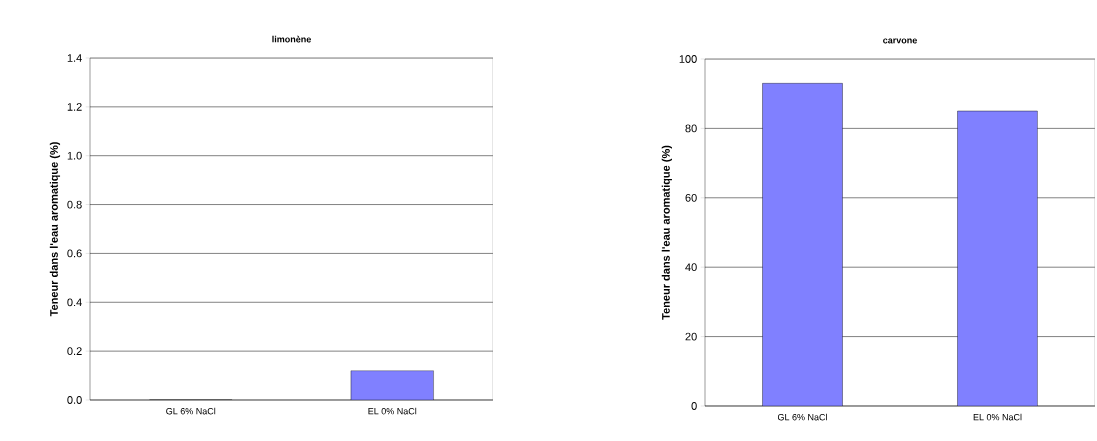  Describe the element at coordinates (691, 128) in the screenshot. I see `y-tick-label: 80` at that location.